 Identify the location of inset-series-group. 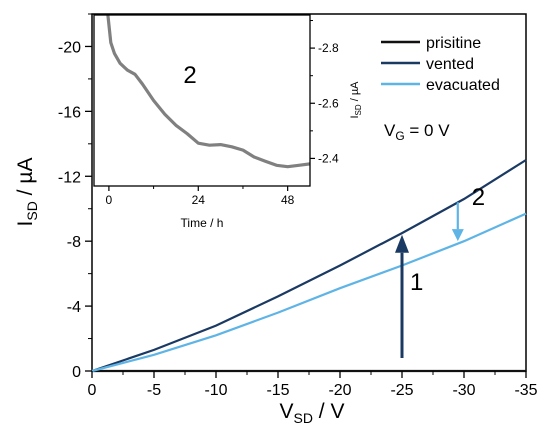
(208, 92).